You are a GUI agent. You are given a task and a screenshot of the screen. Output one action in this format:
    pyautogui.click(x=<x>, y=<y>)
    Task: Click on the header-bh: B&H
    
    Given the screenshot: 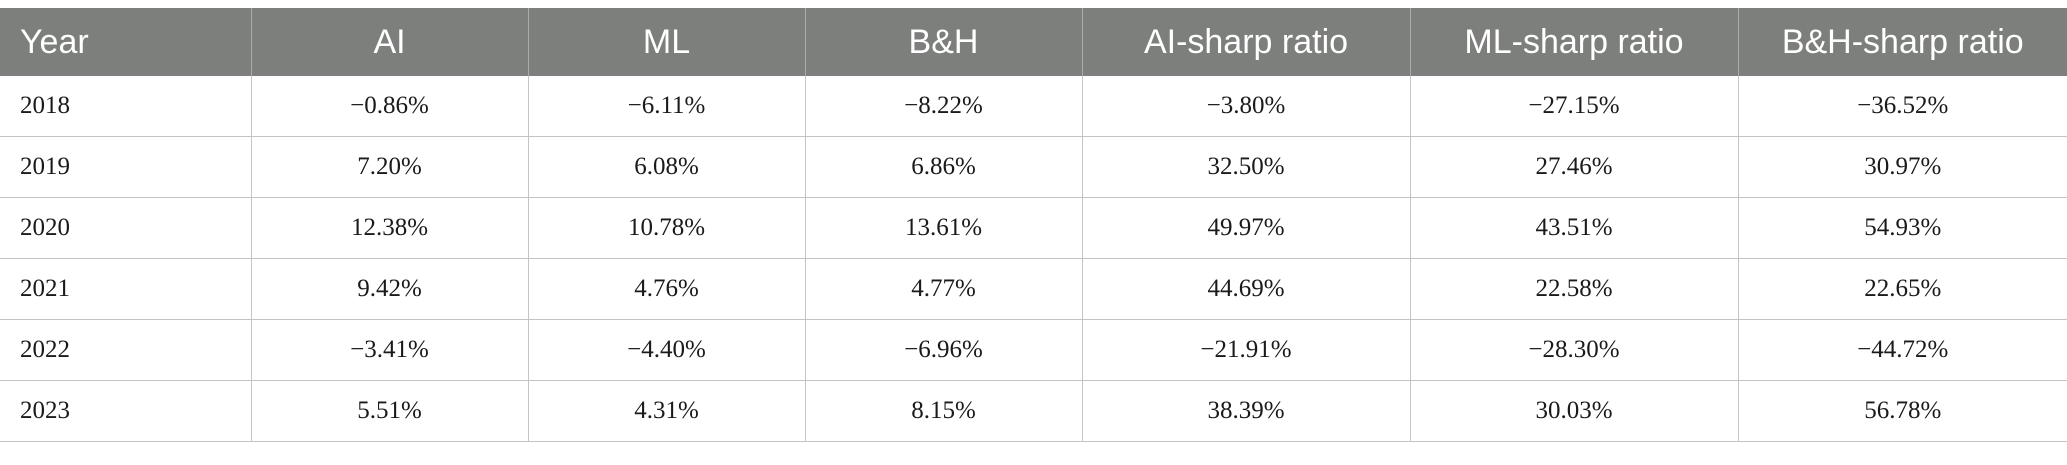 What is the action you would take?
    pyautogui.click(x=943, y=42)
    